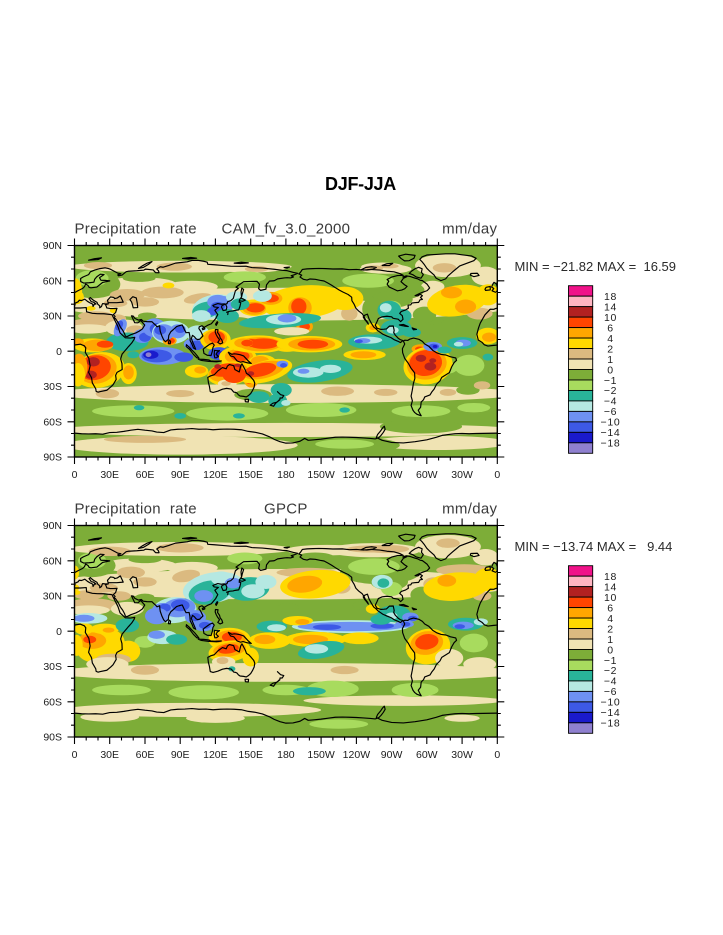 This screenshot has height=935, width=723. What do you see at coordinates (286, 229) in the screenshot?
I see `svg-text: CAM_fv_3.0_2000` at bounding box center [286, 229].